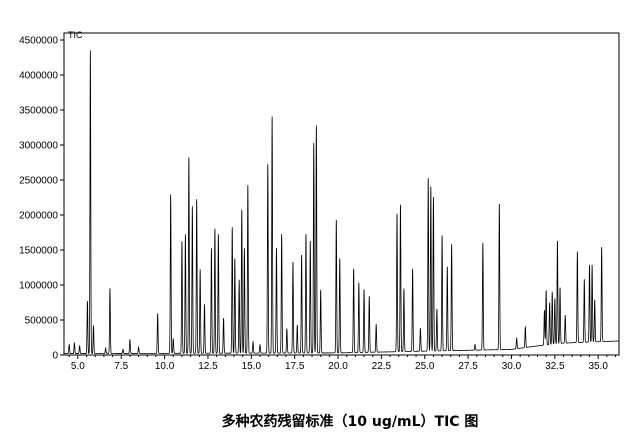 The height and width of the screenshot is (434, 640). I want to click on y-tick-label: 1500000, so click(38, 251).